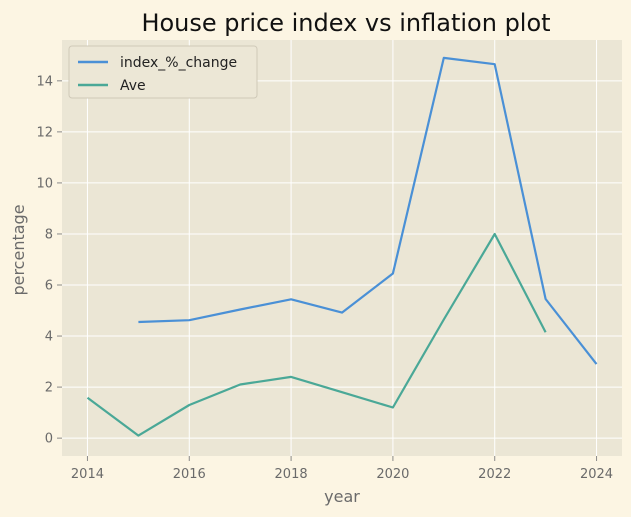  I want to click on x-axis-label: year, so click(342, 496).